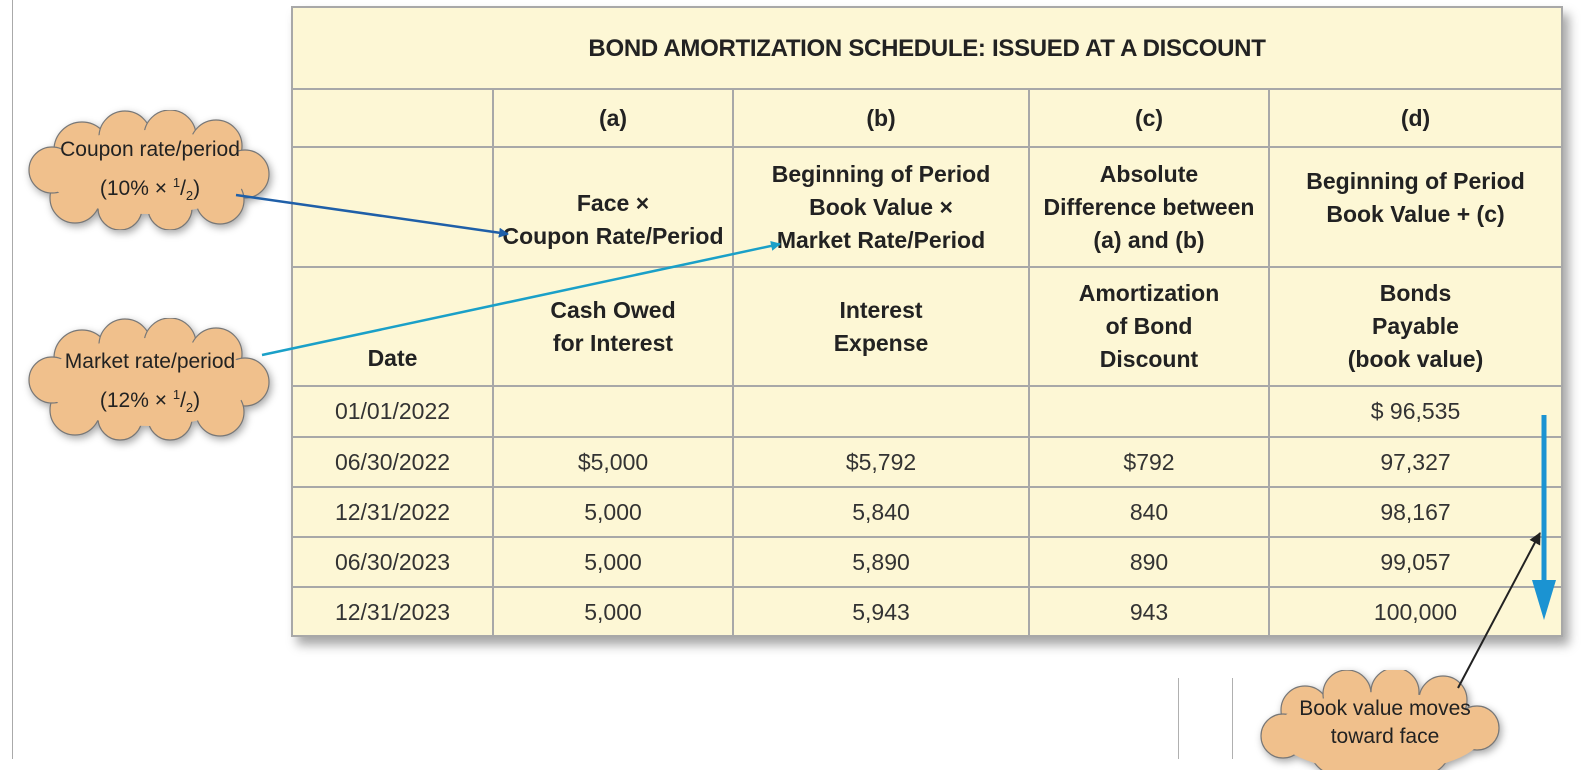 The width and height of the screenshot is (1596, 770). Describe the element at coordinates (1415, 214) in the screenshot. I see `formula-d-line: Book Value + (c)` at that location.